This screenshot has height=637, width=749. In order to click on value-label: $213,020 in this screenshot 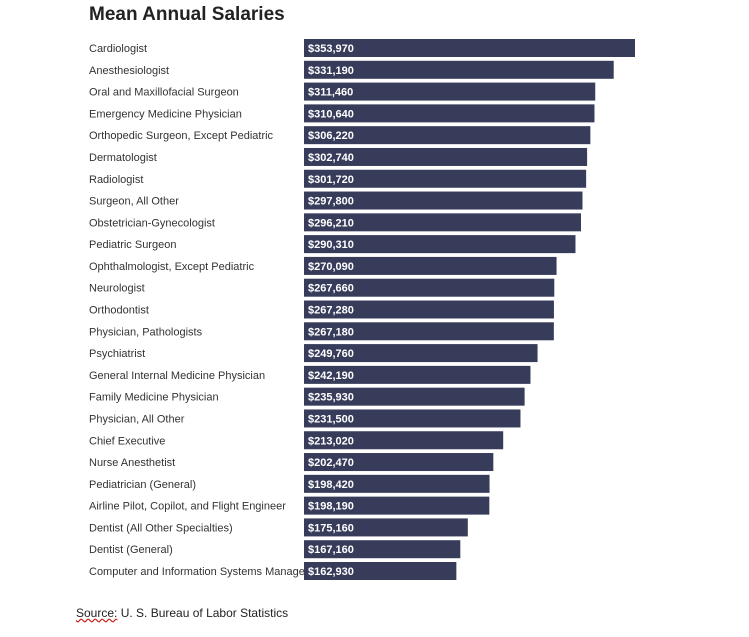, I will do `click(331, 441)`.